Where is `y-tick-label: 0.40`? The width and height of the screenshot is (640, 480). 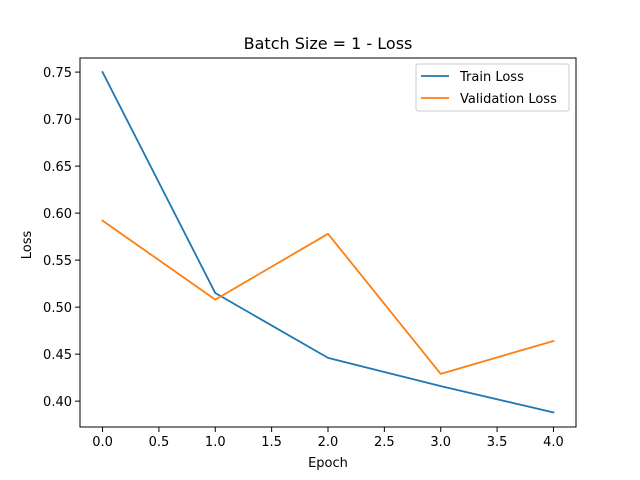 y-tick-label: 0.40 is located at coordinates (57, 402).